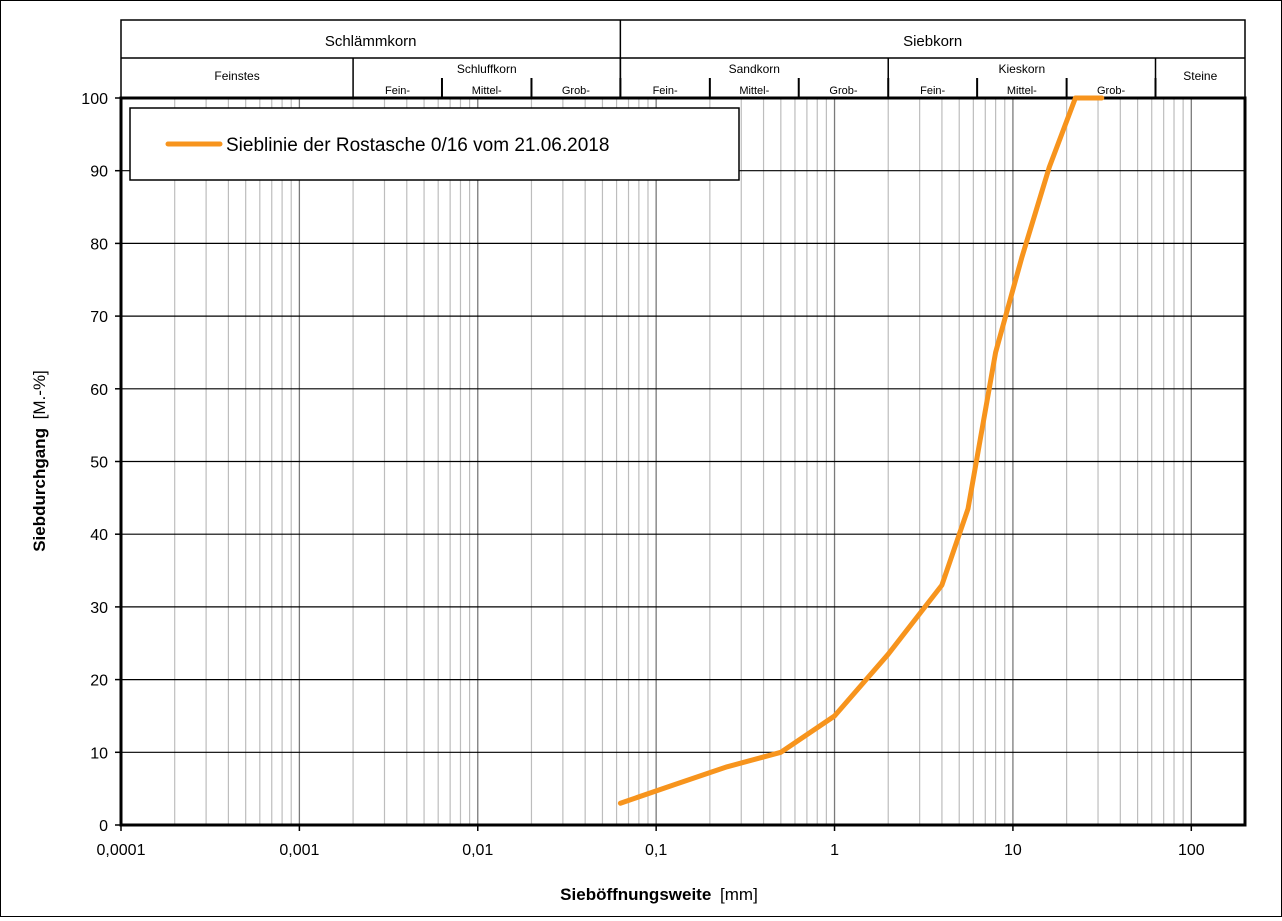 This screenshot has width=1282, height=921. What do you see at coordinates (99, 463) in the screenshot?
I see `y-tick-label: 50` at bounding box center [99, 463].